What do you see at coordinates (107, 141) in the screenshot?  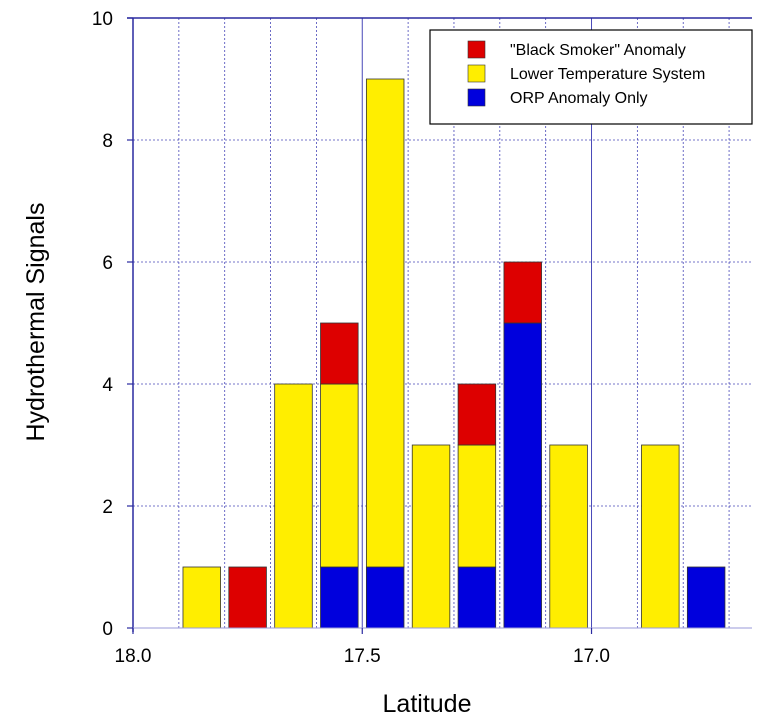 I see `y-tick-label: 8` at bounding box center [107, 141].